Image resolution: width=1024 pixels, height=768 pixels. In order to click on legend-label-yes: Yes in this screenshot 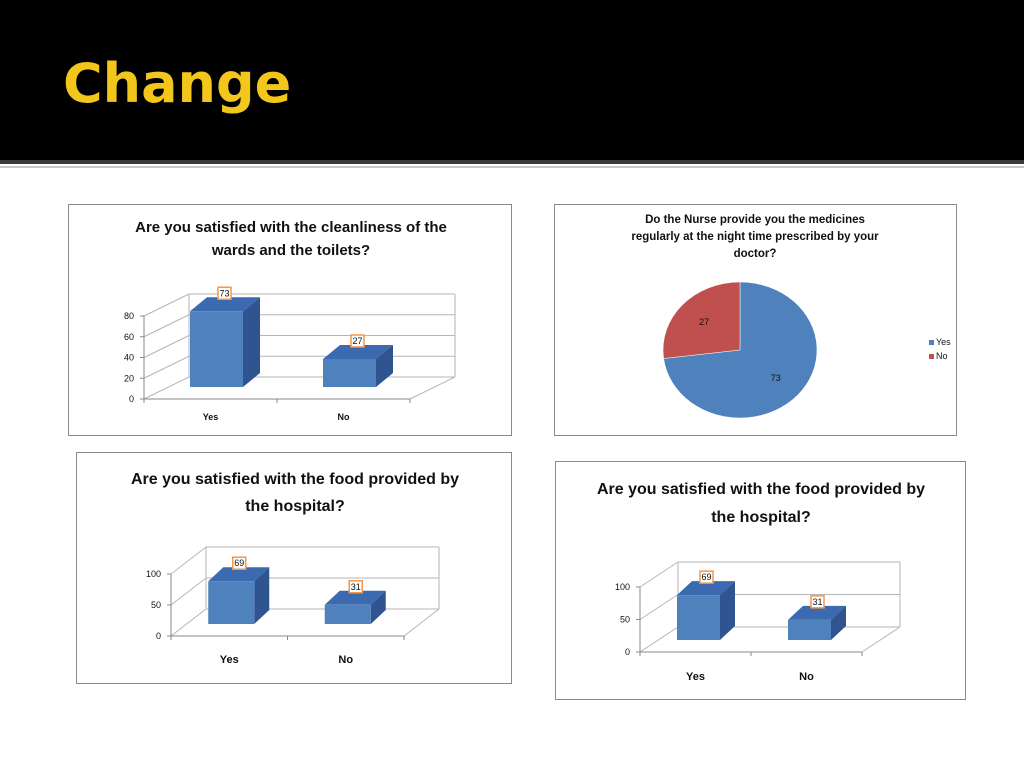, I will do `click(943, 342)`.